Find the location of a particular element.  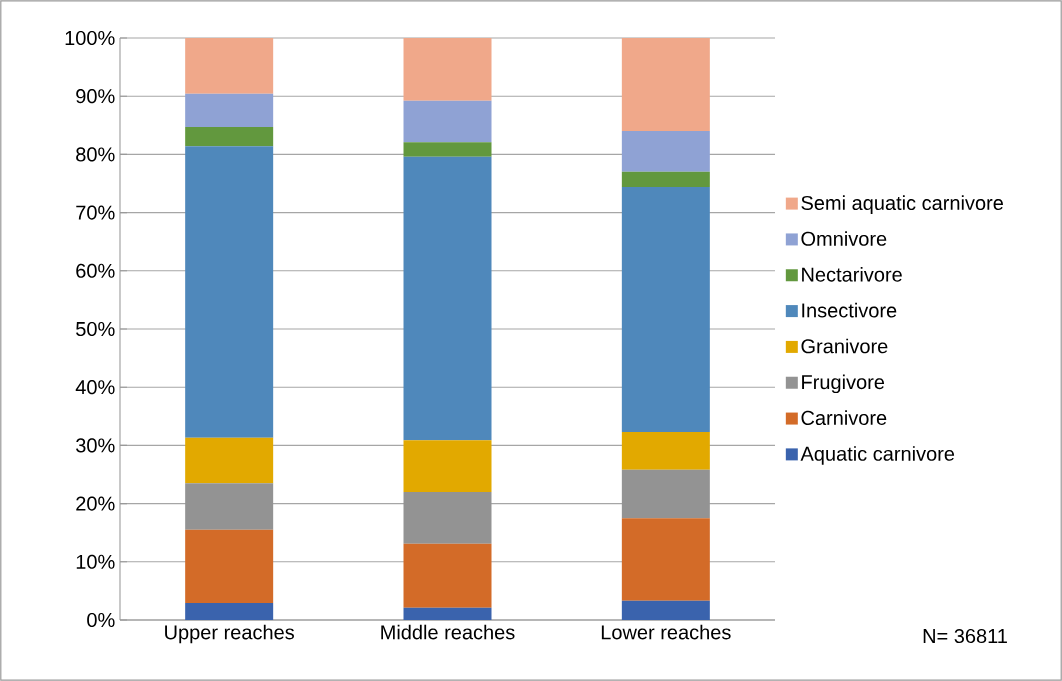

legend-label: Aquatic carnivore is located at coordinates (877, 455).